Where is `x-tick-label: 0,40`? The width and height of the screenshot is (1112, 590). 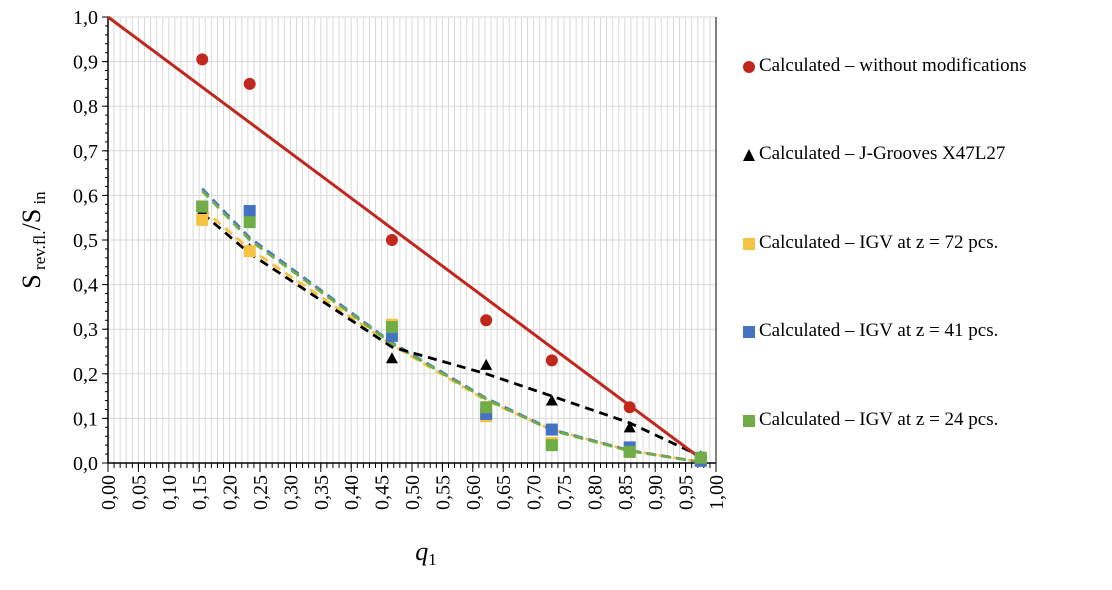 x-tick-label: 0,40 is located at coordinates (352, 492).